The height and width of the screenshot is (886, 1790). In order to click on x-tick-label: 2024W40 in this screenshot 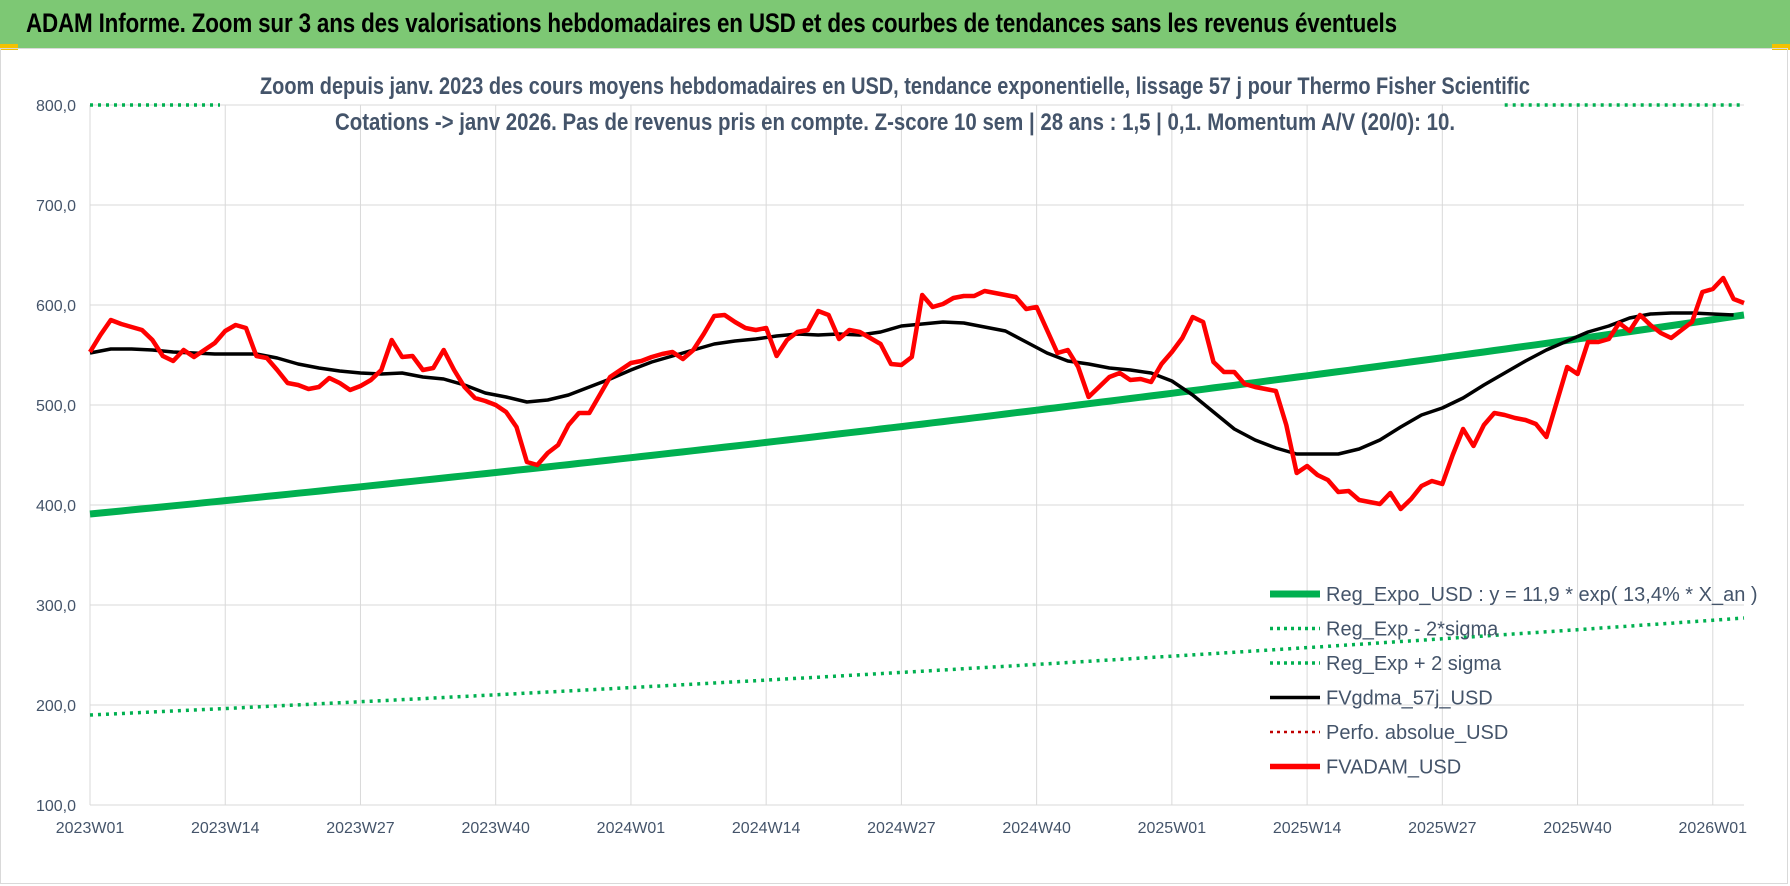, I will do `click(1036, 828)`.